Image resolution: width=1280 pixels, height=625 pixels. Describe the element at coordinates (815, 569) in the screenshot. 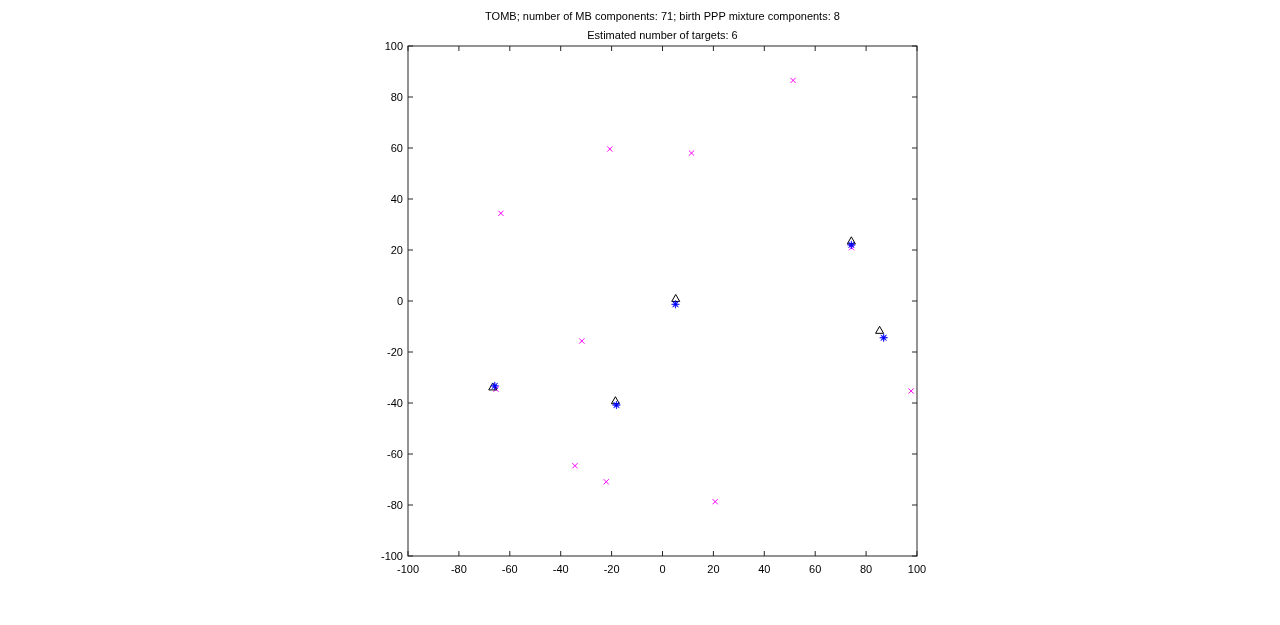

I see `x-tick-label: 60` at that location.